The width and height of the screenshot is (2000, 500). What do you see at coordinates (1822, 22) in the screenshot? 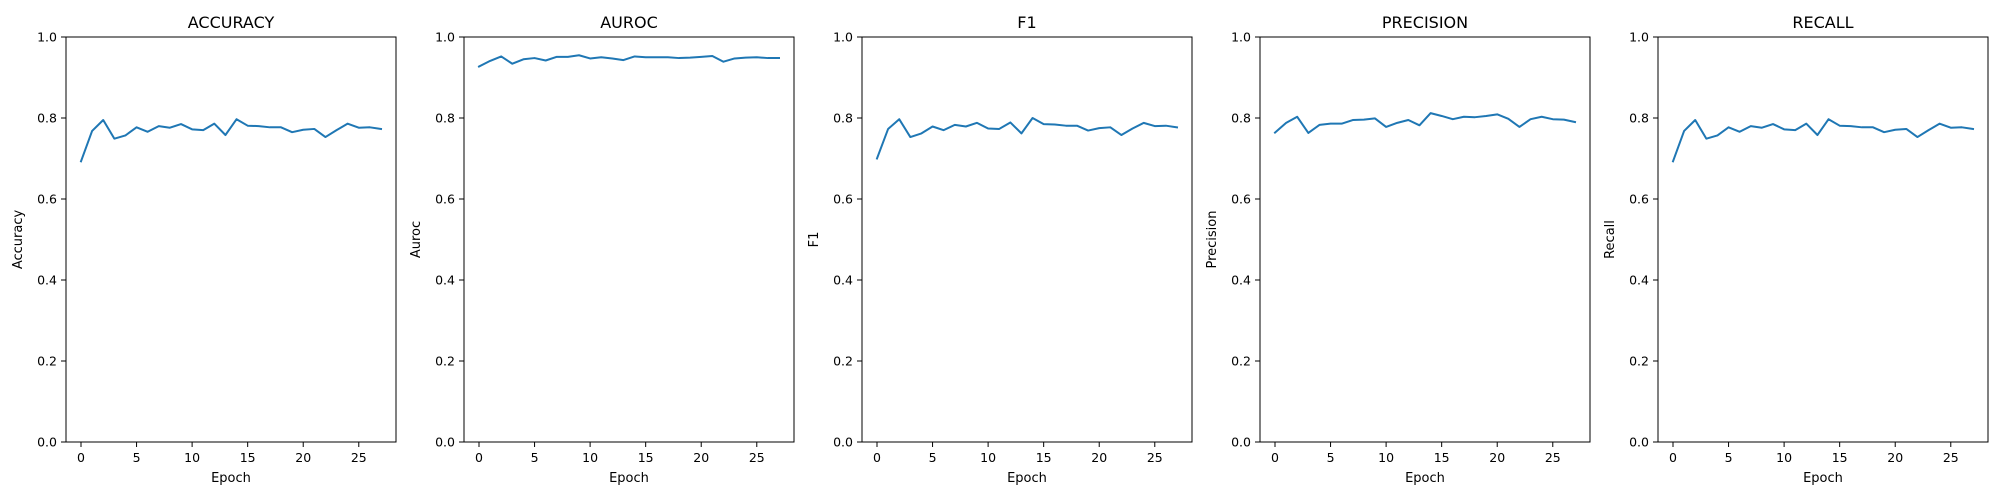
I see `chart-title: RECALL` at bounding box center [1822, 22].